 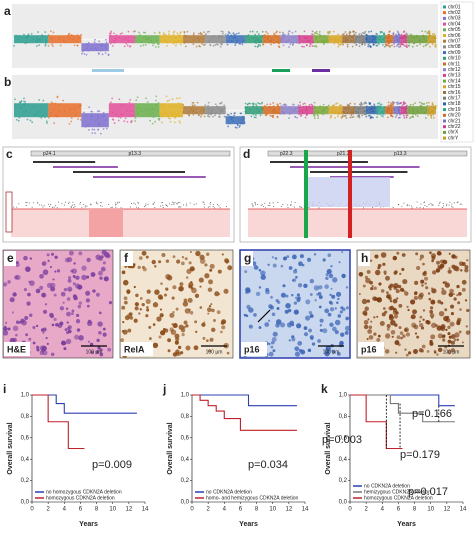 I want to click on image-label: RelA, so click(x=134, y=349).